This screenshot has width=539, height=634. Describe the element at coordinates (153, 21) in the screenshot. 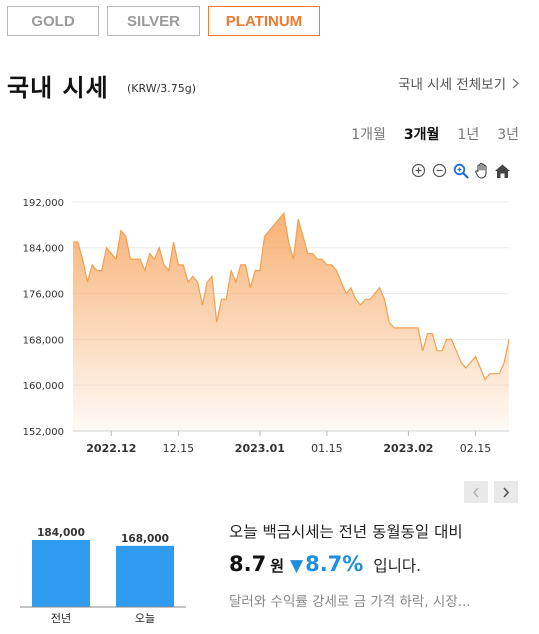

I see `tab-silver: SILVER` at that location.